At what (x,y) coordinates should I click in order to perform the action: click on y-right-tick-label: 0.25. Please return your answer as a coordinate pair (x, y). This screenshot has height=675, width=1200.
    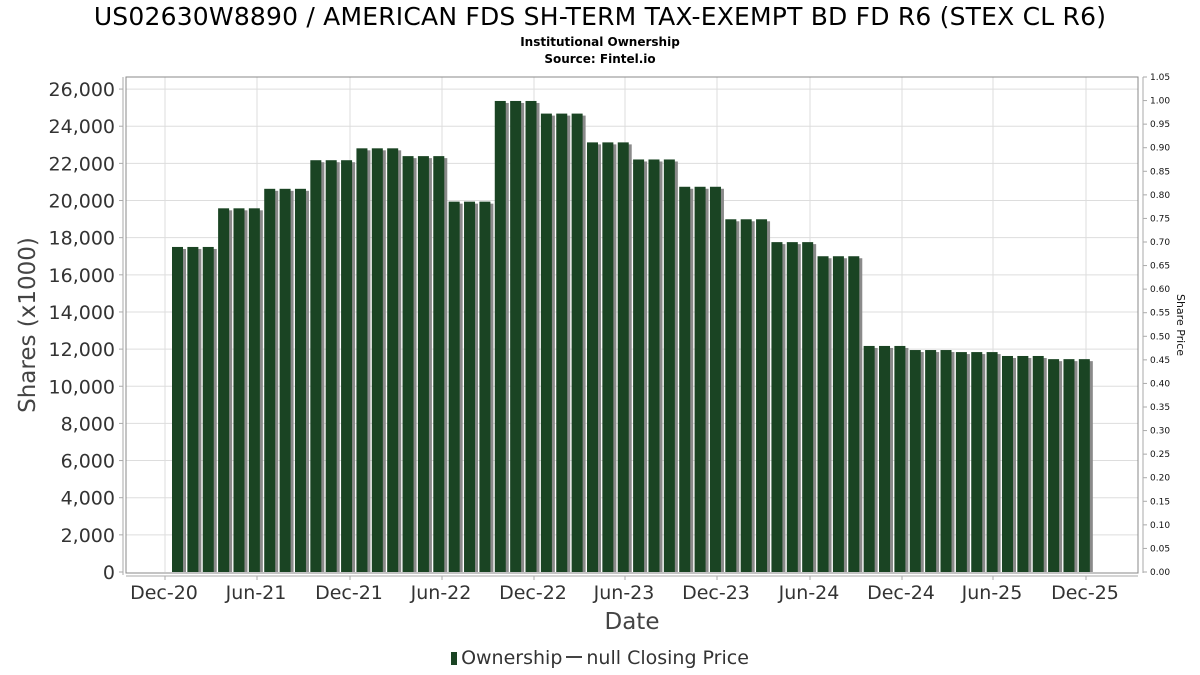
    Looking at the image, I should click on (1160, 455).